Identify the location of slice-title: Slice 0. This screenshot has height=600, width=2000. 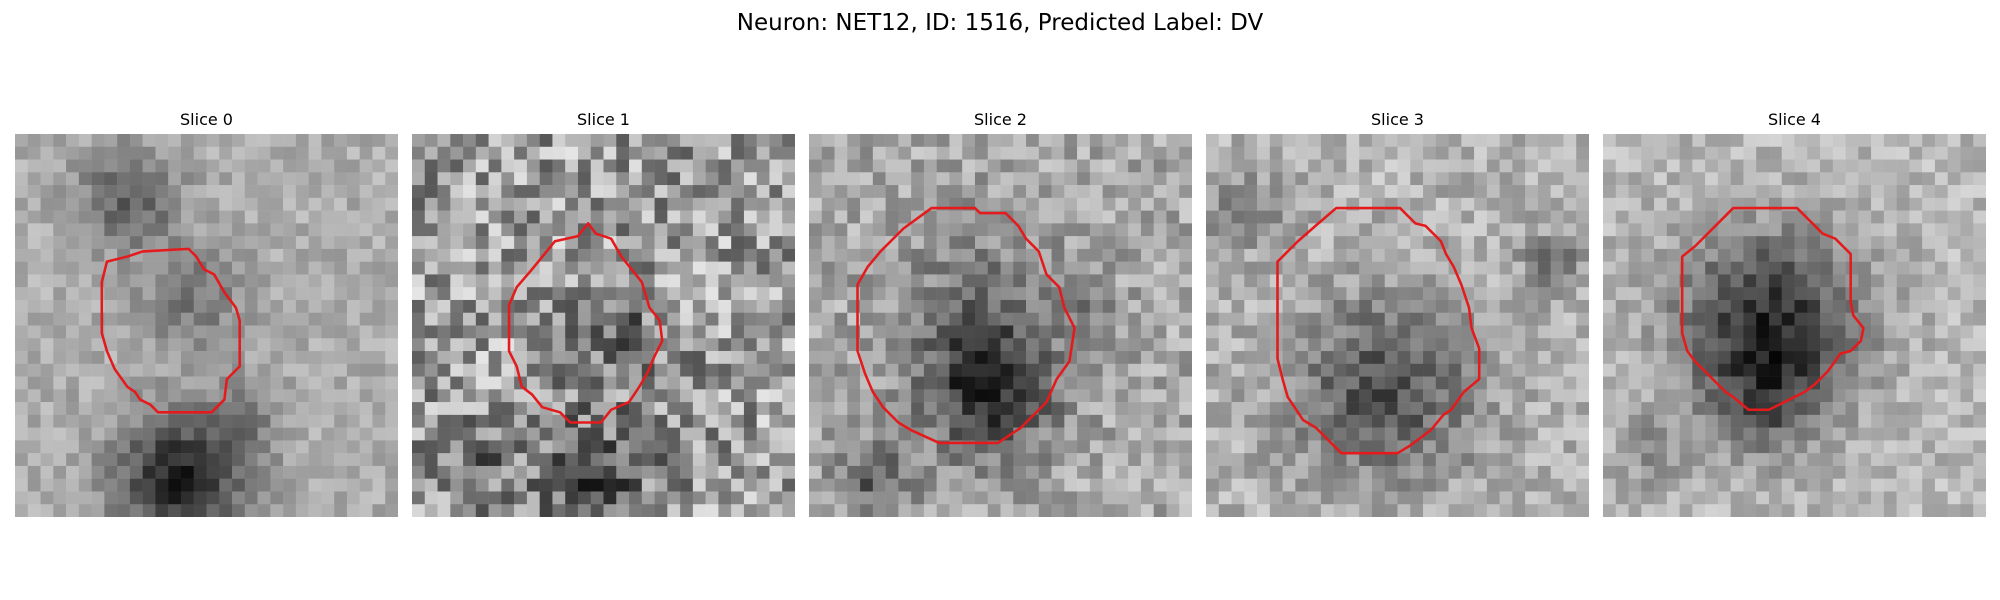
(206, 119).